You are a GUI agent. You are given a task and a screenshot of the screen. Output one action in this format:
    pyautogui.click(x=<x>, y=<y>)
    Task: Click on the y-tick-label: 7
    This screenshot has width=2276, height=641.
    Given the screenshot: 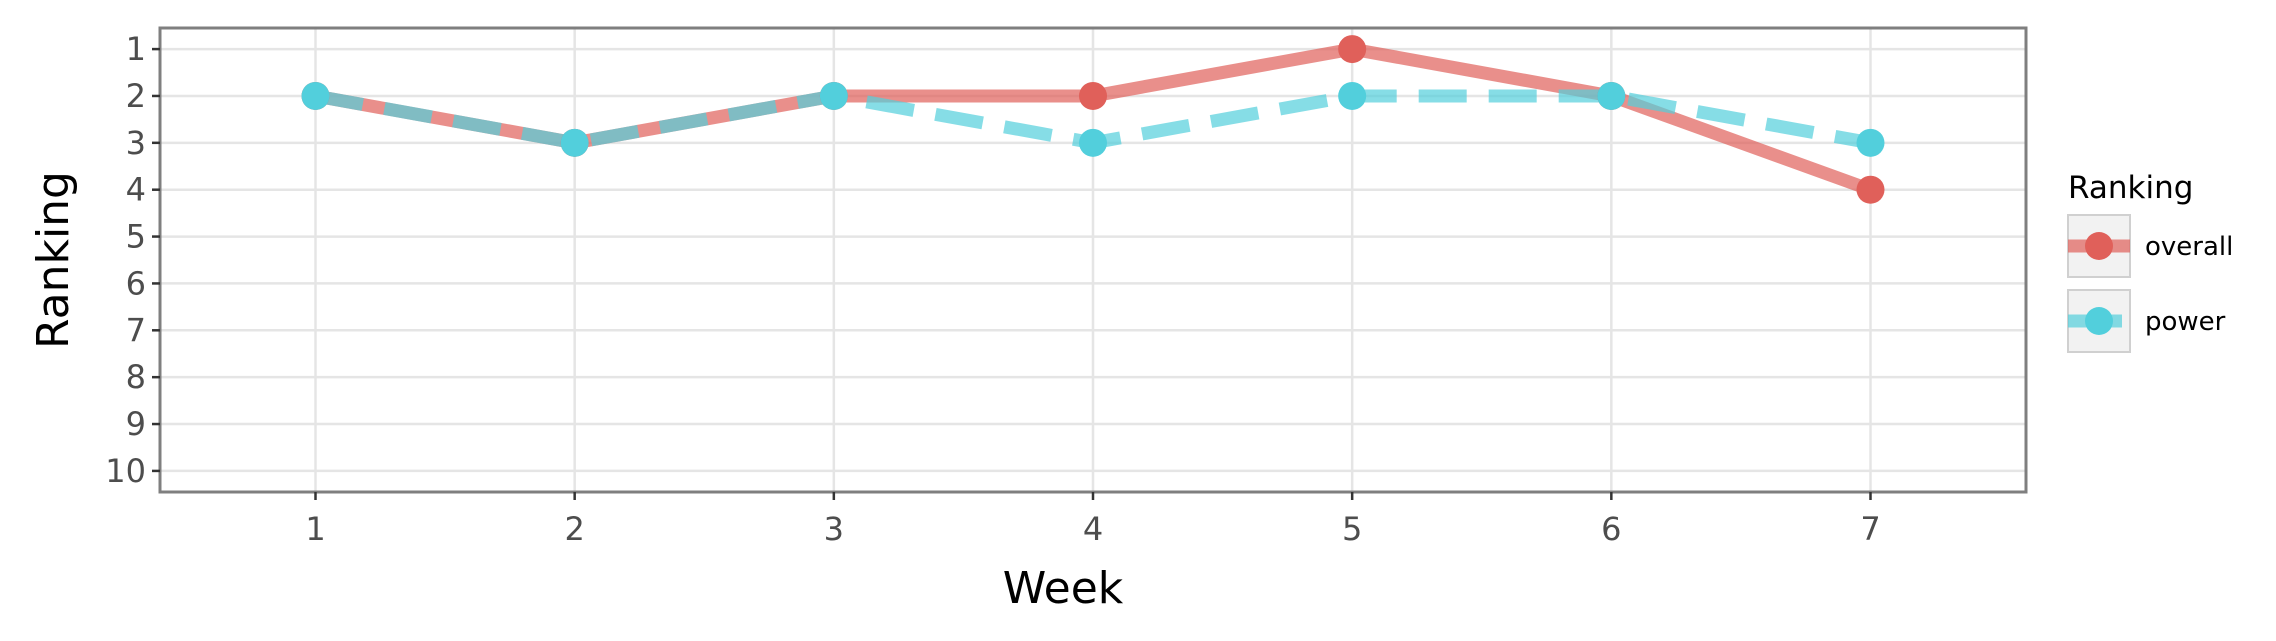 What is the action you would take?
    pyautogui.click(x=136, y=330)
    